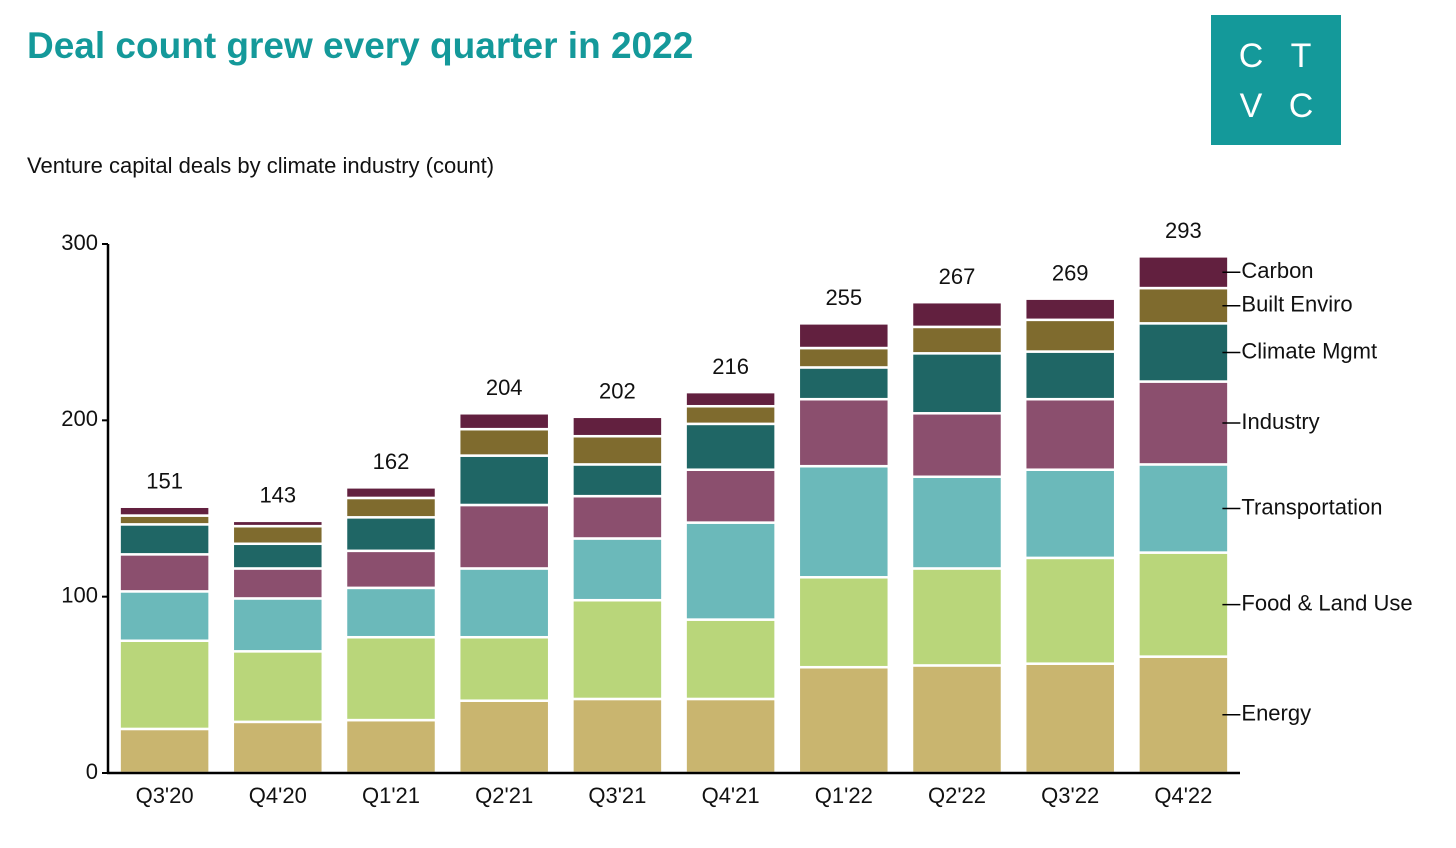 Image resolution: width=1456 pixels, height=848 pixels. I want to click on y-tick-label: 100, so click(79, 594).